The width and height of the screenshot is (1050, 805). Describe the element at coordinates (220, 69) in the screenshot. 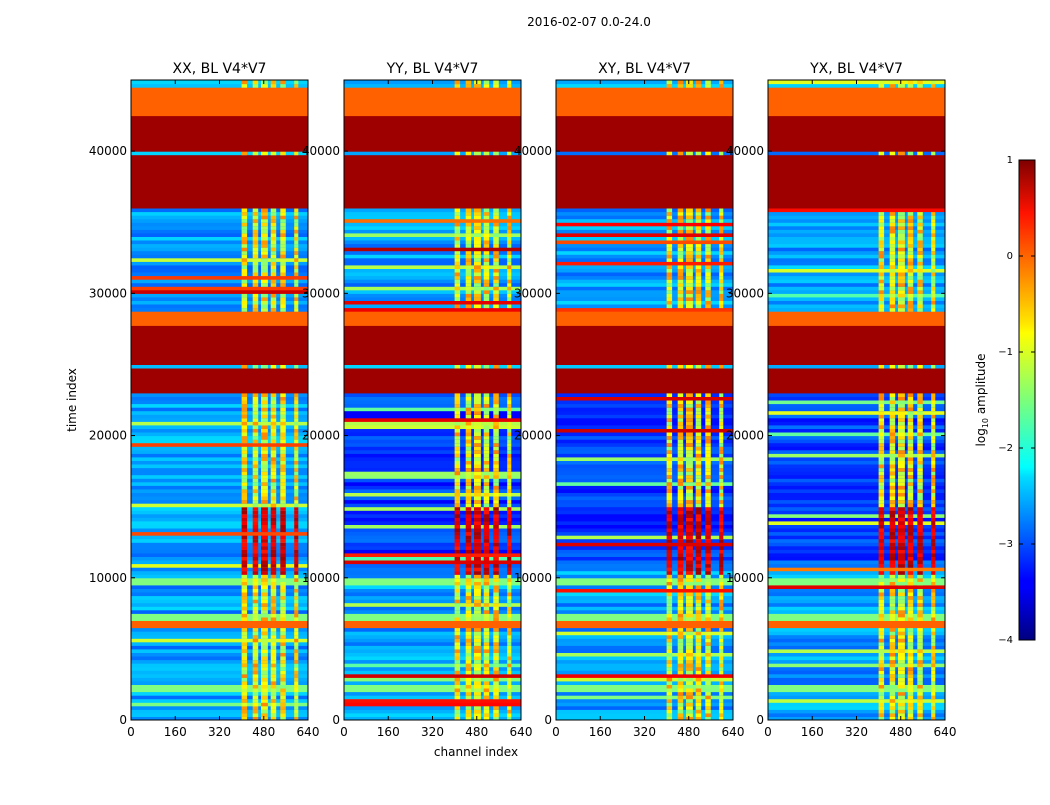

I see `panel-title: XX, BL V4*V7` at that location.